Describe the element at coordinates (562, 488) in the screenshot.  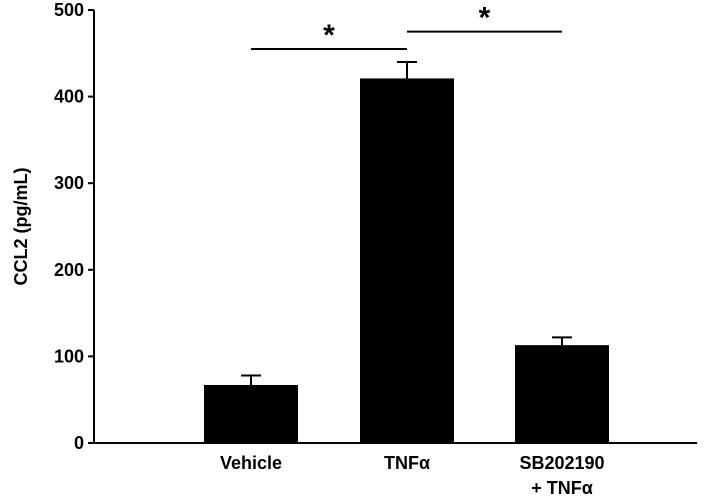
I see `x-tick-label-line: + TNFα` at that location.